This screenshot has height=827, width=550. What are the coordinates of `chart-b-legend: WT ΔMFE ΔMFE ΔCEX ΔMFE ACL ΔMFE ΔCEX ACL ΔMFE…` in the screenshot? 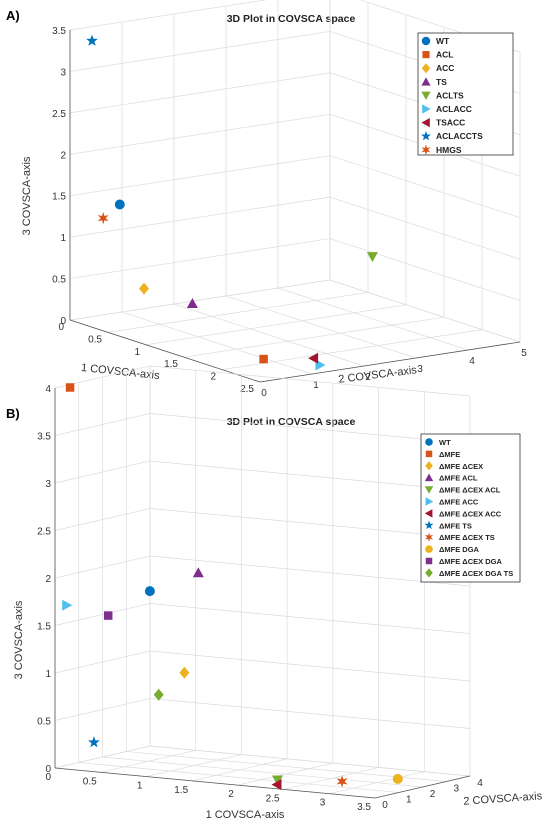 It's located at (470, 508).